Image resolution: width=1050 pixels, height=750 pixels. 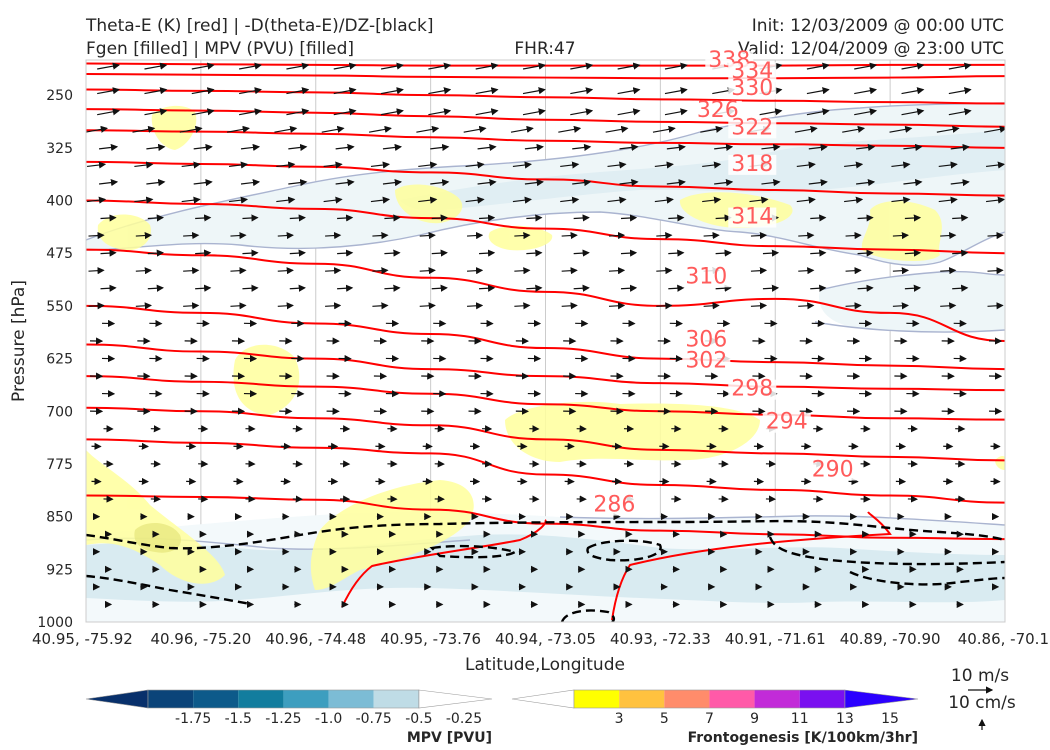 What do you see at coordinates (464, 719) in the screenshot?
I see `colorbar-tick-label: -0.25` at bounding box center [464, 719].